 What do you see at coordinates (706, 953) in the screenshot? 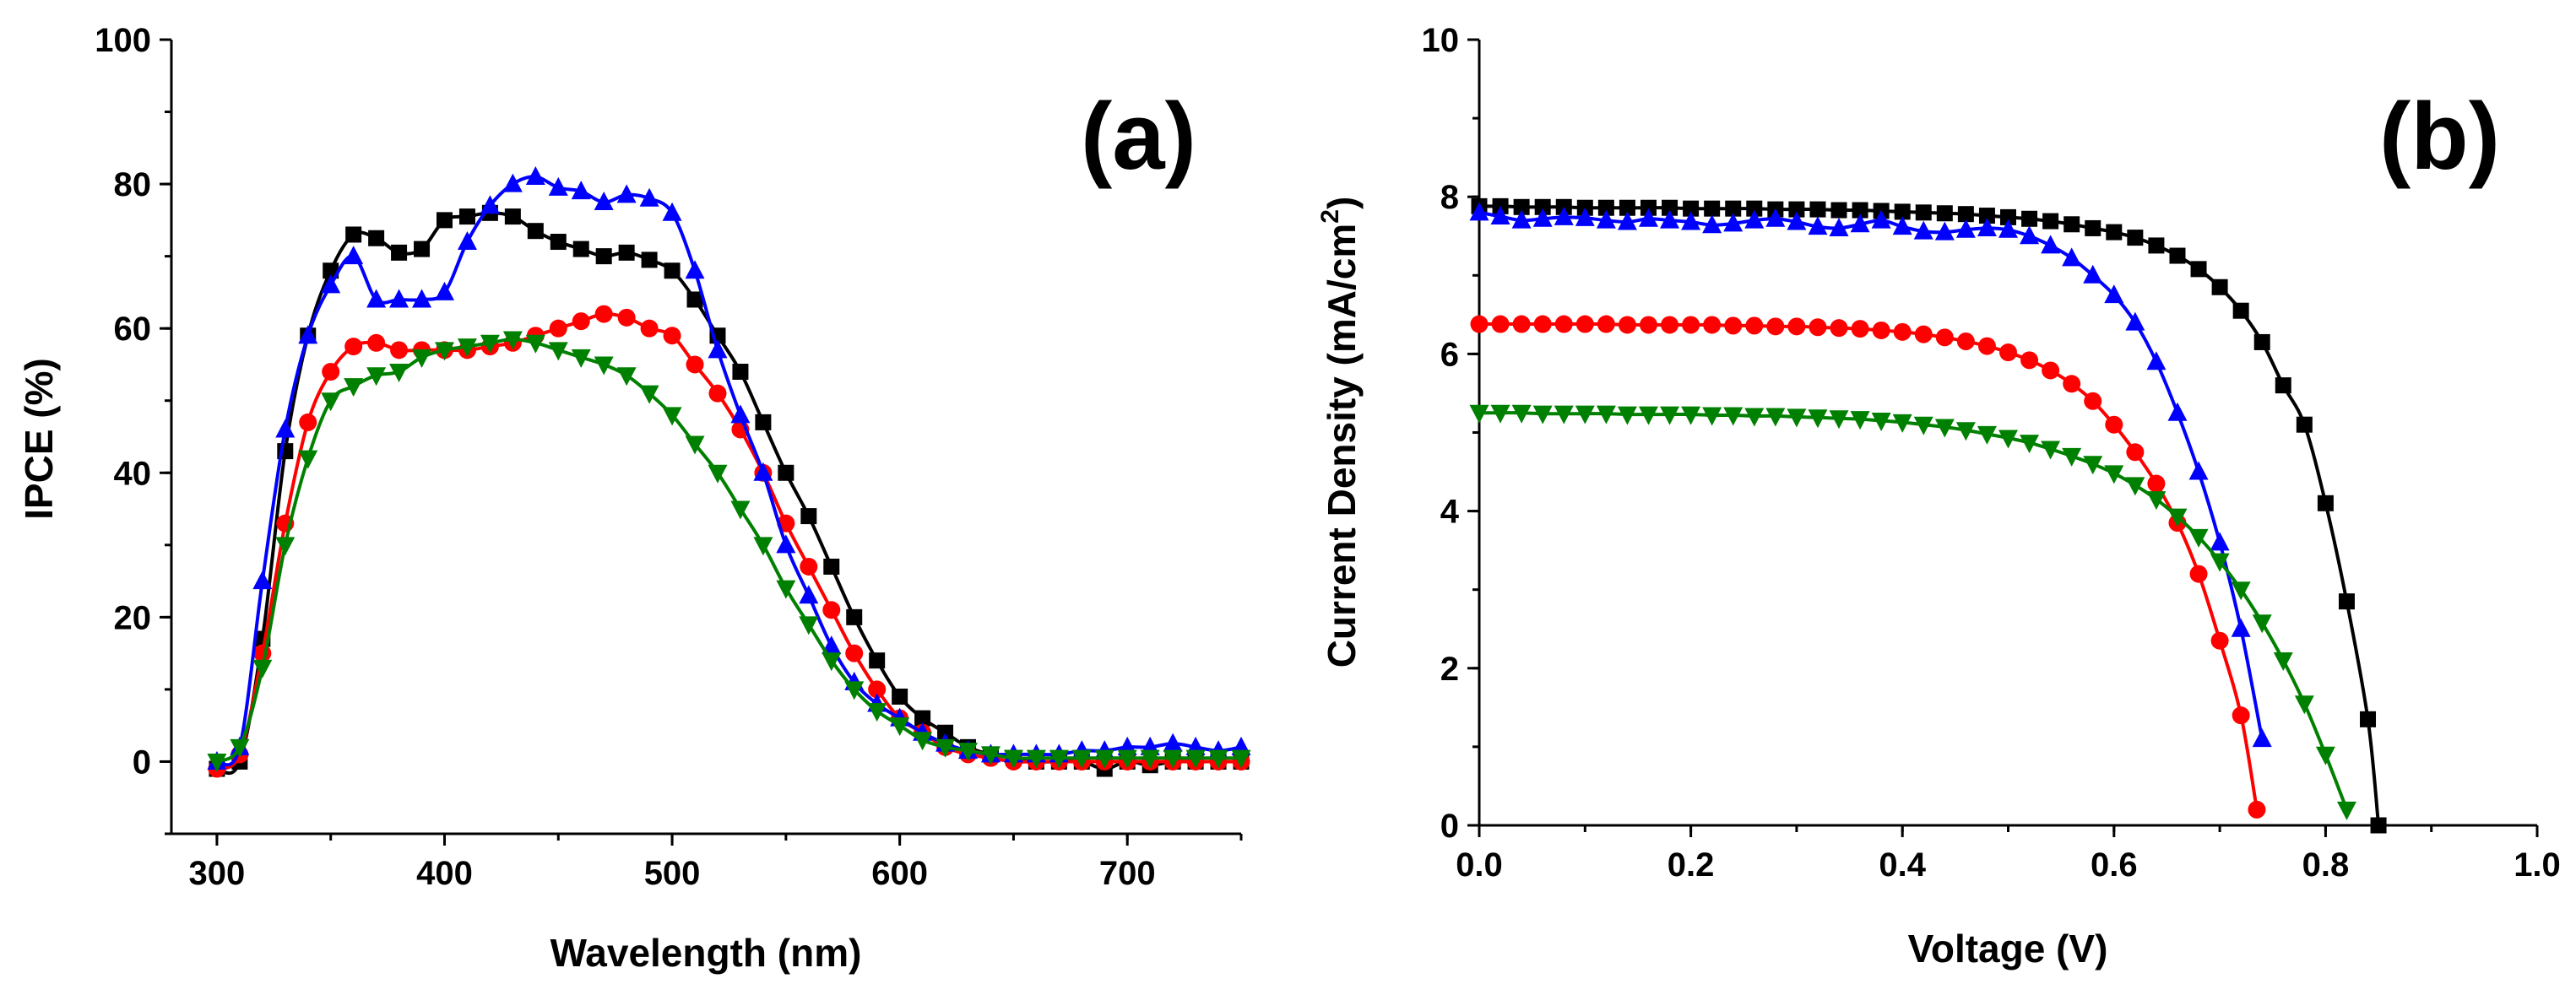
I see `panel-a-x-axis-title: Wavelength (nm)` at bounding box center [706, 953].